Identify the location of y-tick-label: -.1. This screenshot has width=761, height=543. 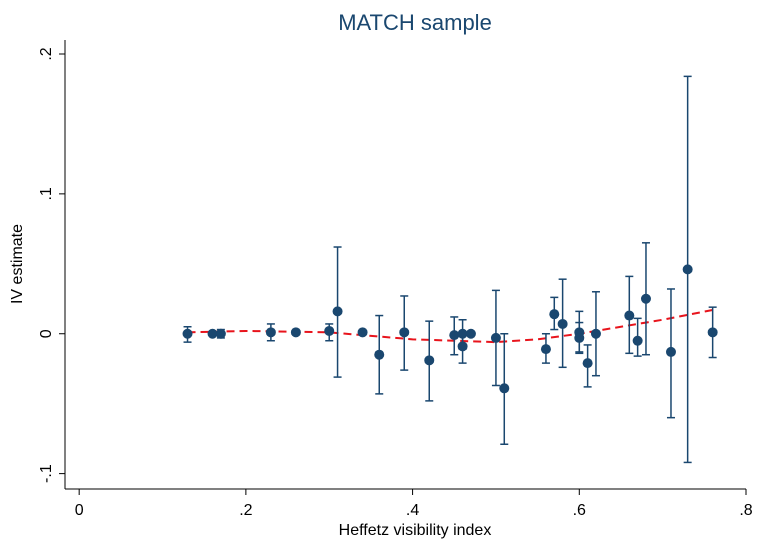
(46, 473).